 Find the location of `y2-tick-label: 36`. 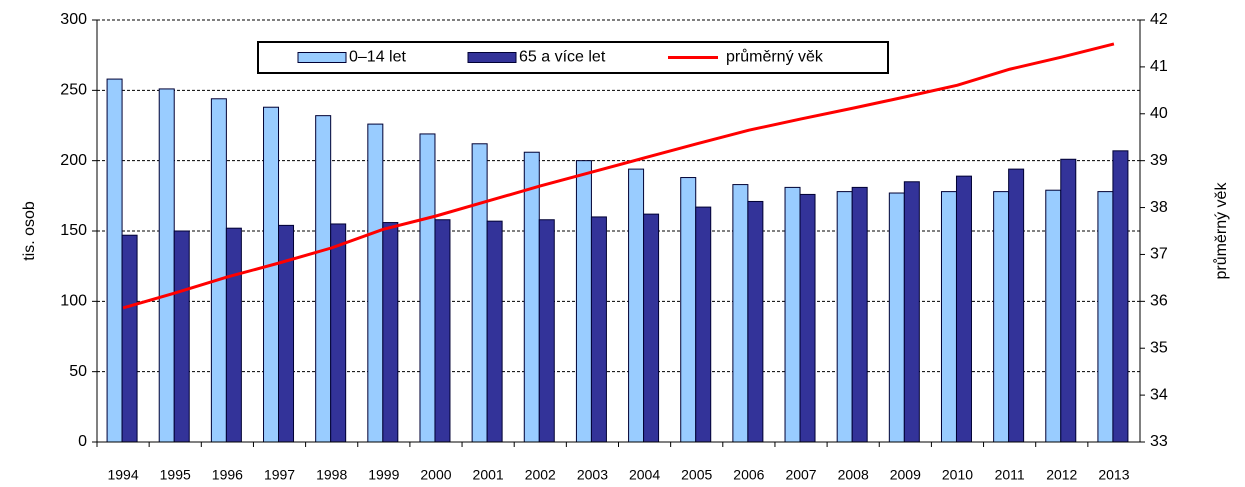

y2-tick-label: 36 is located at coordinates (1159, 301).